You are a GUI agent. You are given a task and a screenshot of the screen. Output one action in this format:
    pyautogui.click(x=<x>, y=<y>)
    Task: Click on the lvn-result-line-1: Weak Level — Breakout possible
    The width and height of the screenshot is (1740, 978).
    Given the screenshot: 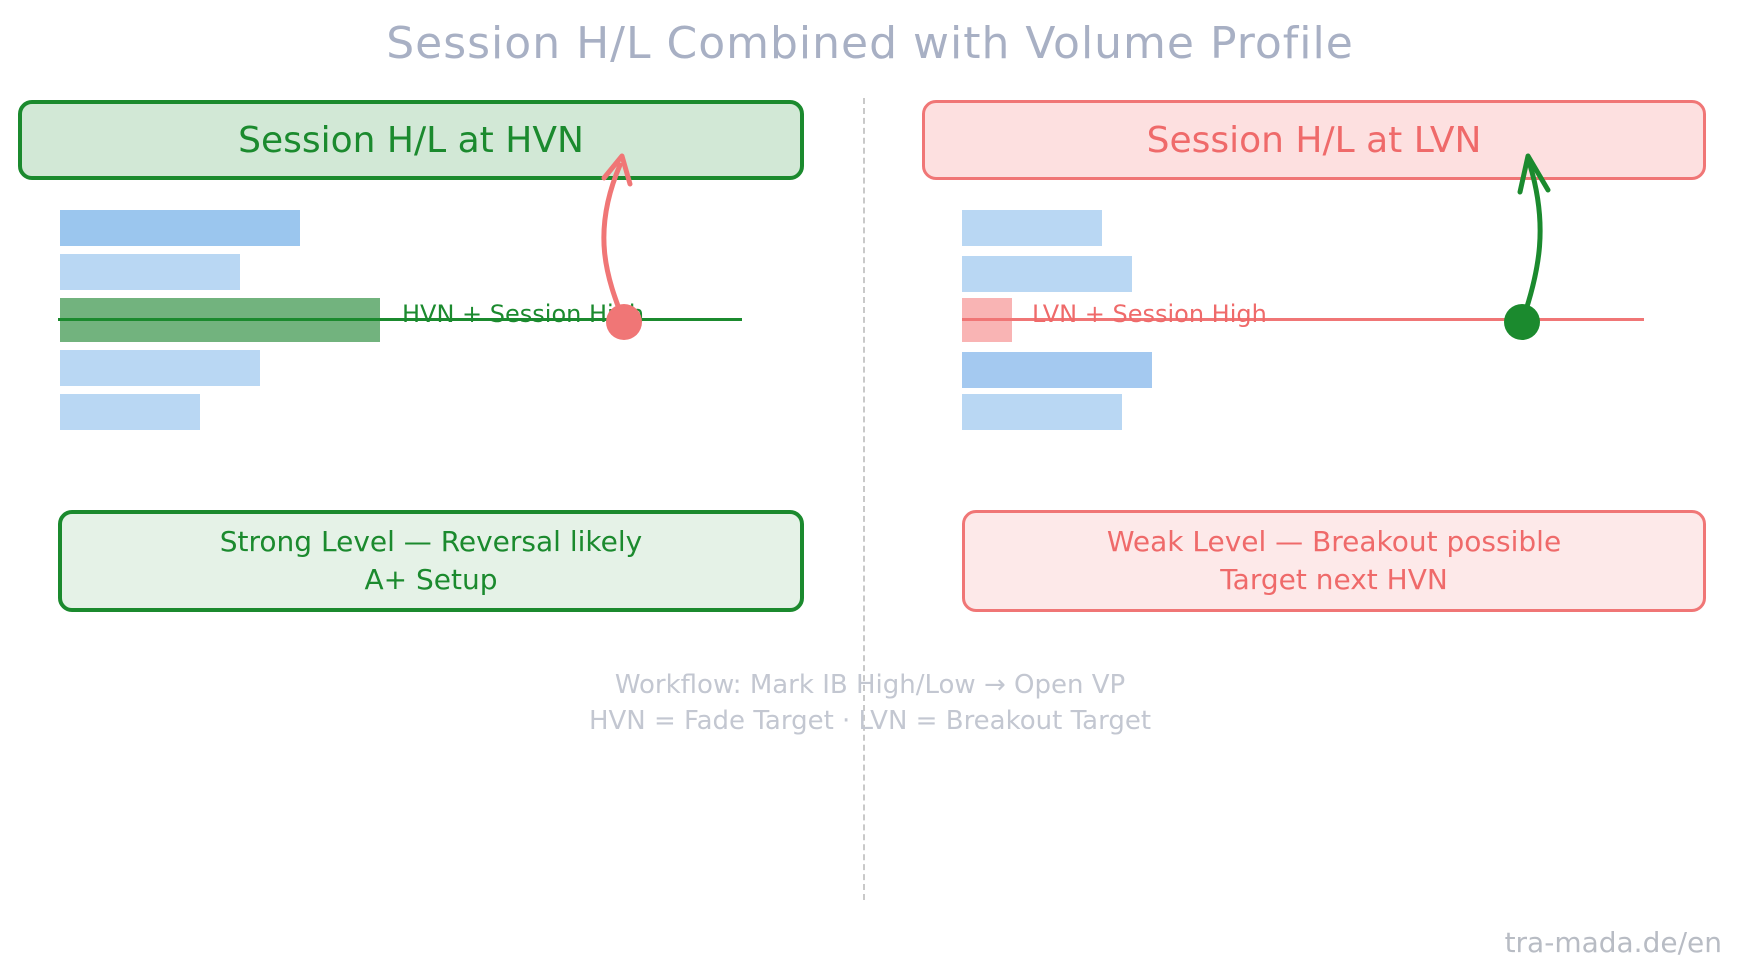 What is the action you would take?
    pyautogui.click(x=1334, y=542)
    